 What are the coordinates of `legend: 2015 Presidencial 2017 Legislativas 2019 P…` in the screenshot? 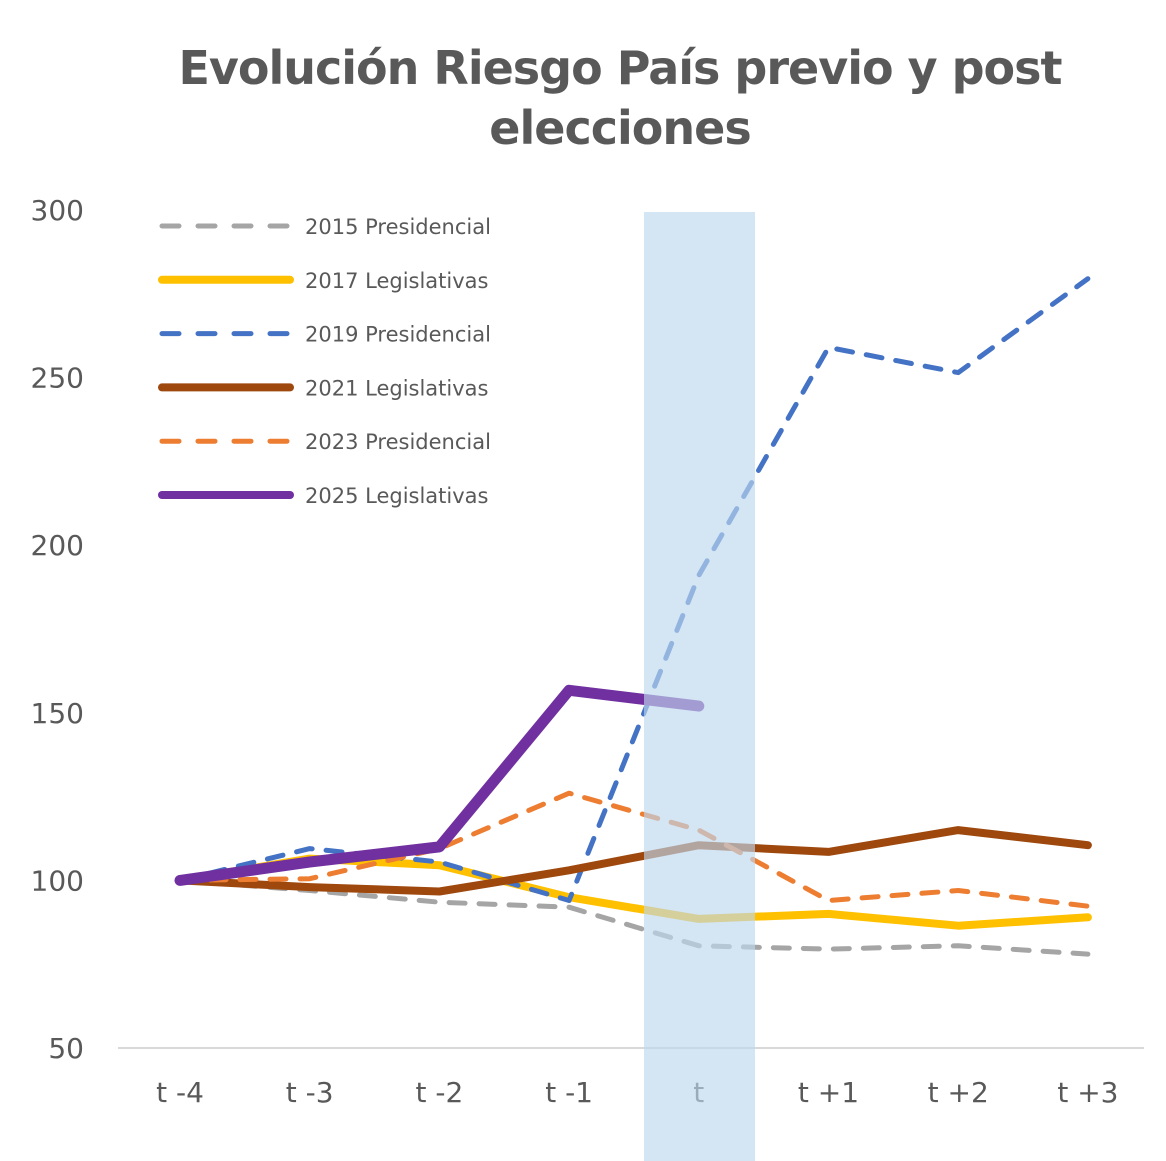 It's located at (324, 361).